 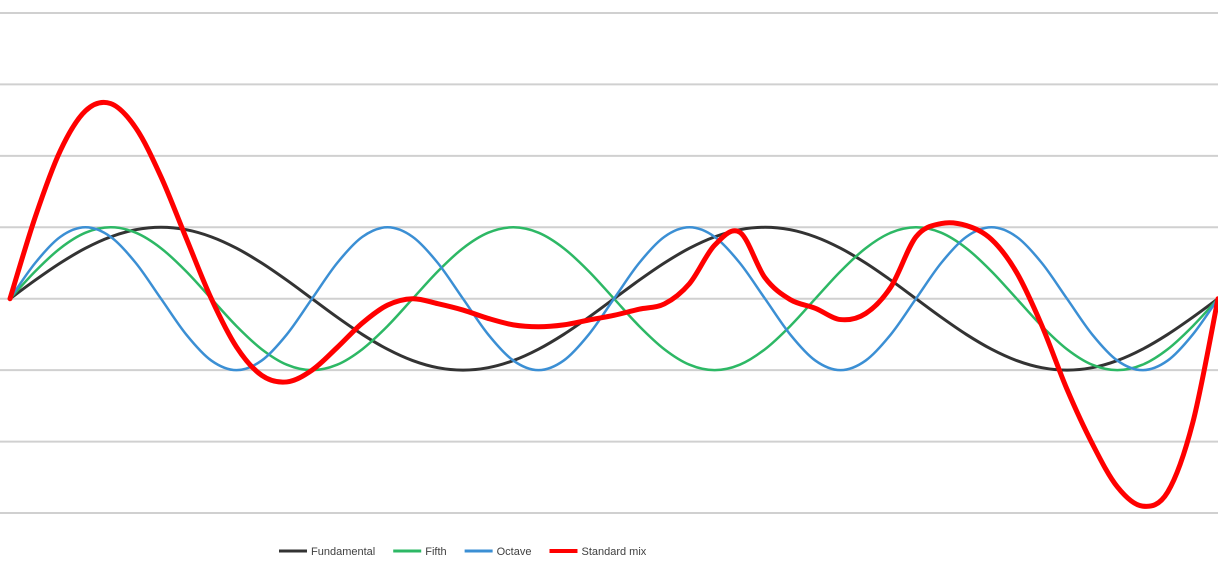 What do you see at coordinates (435, 552) in the screenshot?
I see `legend-label: Fifth` at bounding box center [435, 552].